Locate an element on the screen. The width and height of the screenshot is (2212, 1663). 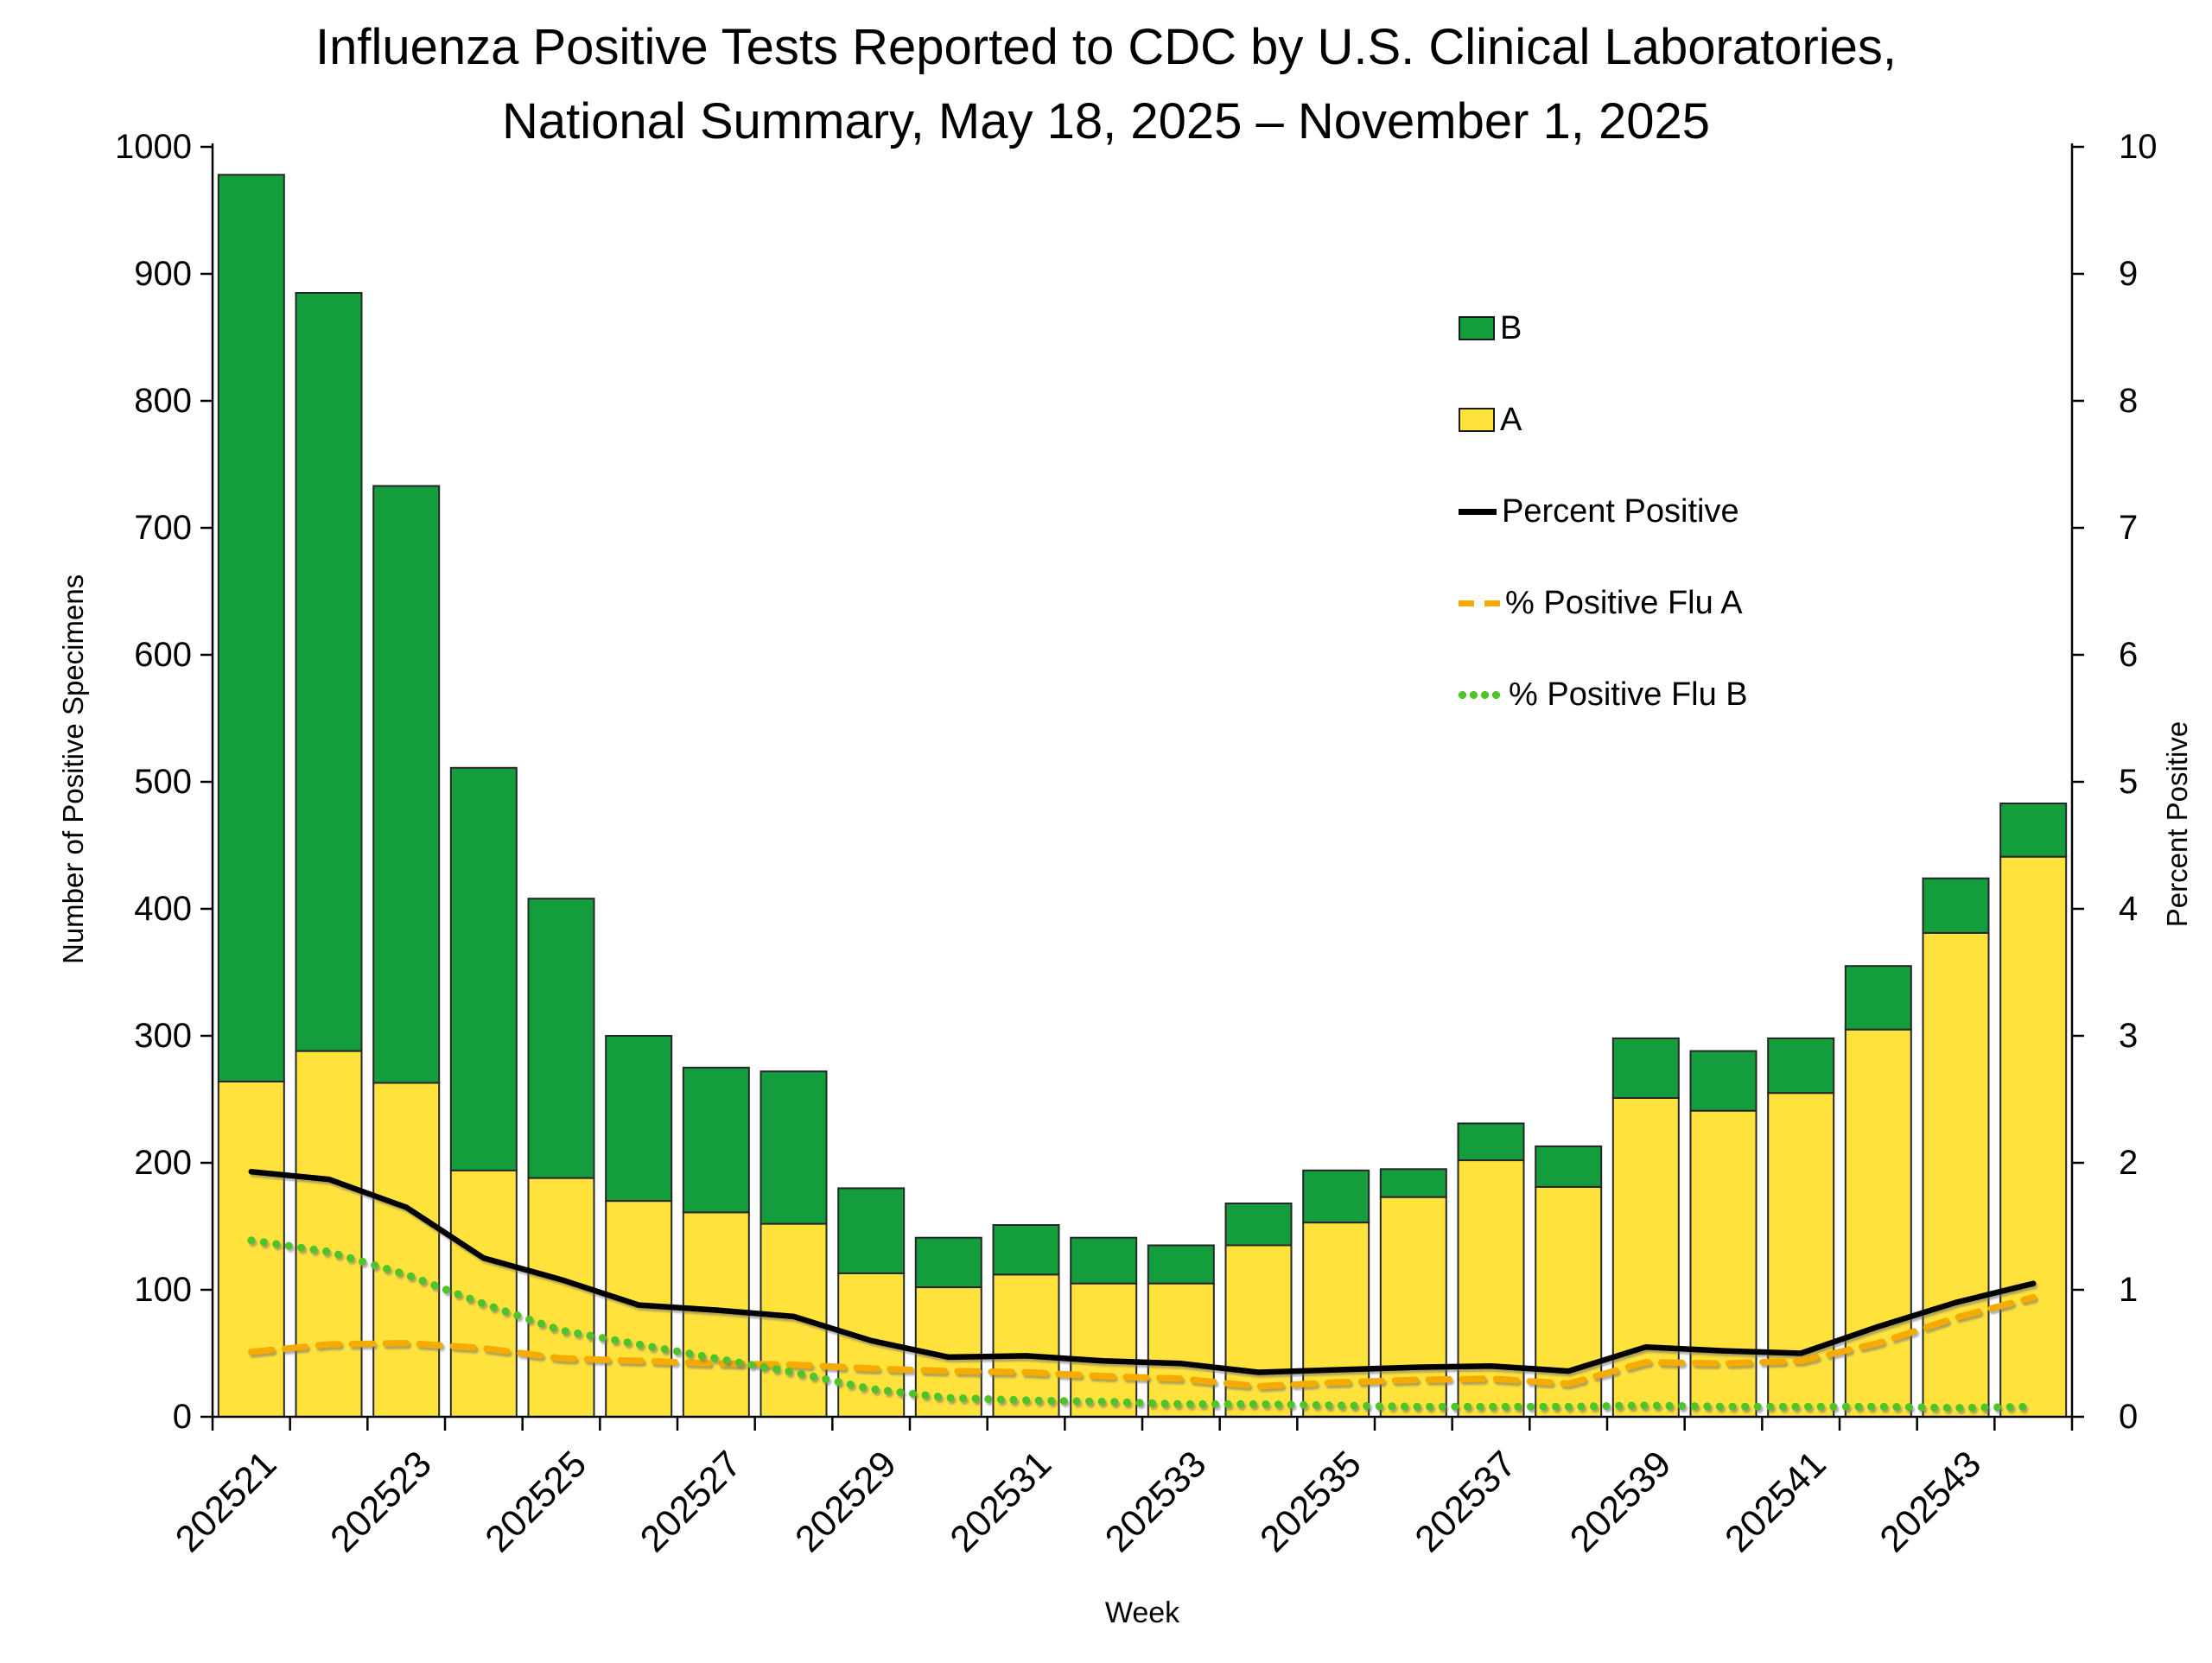
legend-item-pct-flu-a: % Positive Flu A is located at coordinates (1603, 603).